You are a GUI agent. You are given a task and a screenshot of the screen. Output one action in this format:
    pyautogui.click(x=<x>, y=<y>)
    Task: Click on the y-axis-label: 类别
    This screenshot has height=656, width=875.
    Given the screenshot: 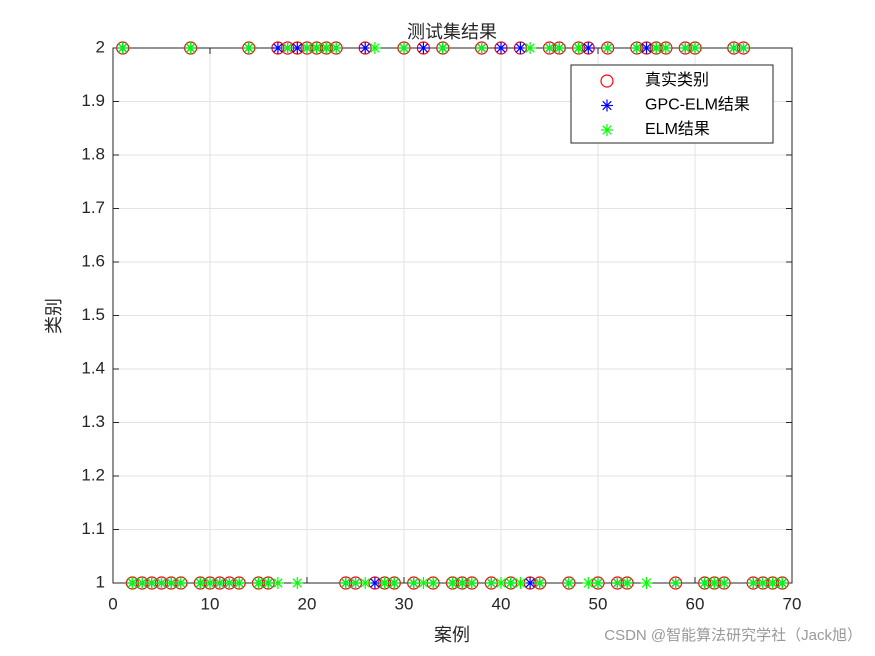 What is the action you would take?
    pyautogui.click(x=54, y=316)
    